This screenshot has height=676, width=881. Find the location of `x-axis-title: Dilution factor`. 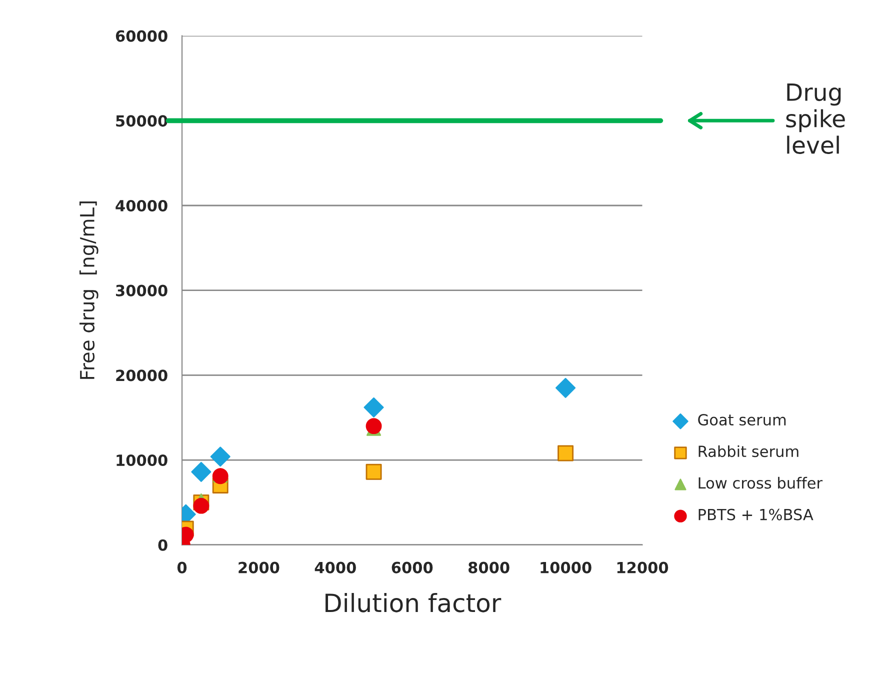

x-axis-title: Dilution factor is located at coordinates (414, 602).